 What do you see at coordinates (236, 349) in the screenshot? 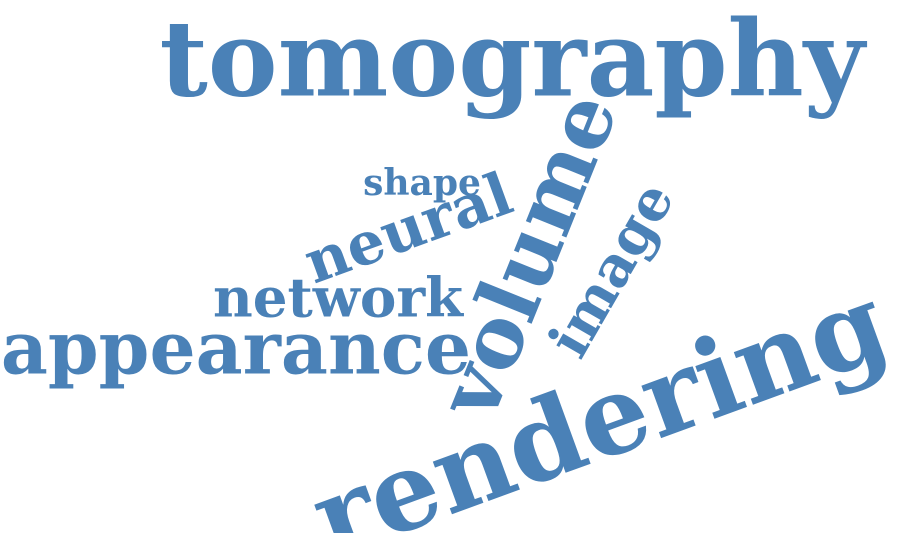
I see `word-appearance: appearance` at bounding box center [236, 349].